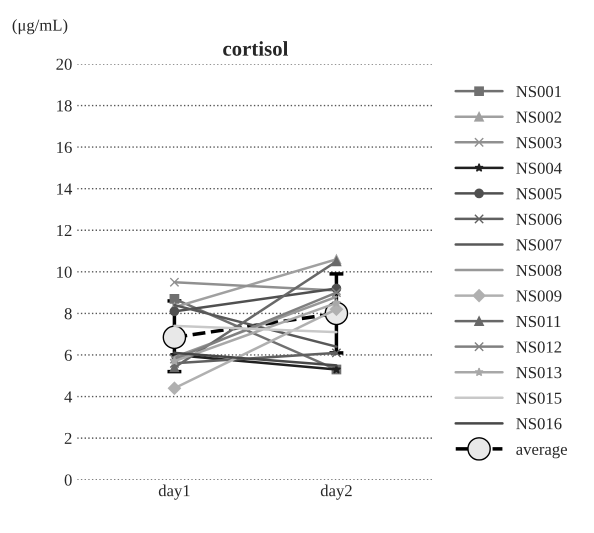 The width and height of the screenshot is (594, 533). What do you see at coordinates (539, 142) in the screenshot?
I see `legend-label: NS003` at bounding box center [539, 142].